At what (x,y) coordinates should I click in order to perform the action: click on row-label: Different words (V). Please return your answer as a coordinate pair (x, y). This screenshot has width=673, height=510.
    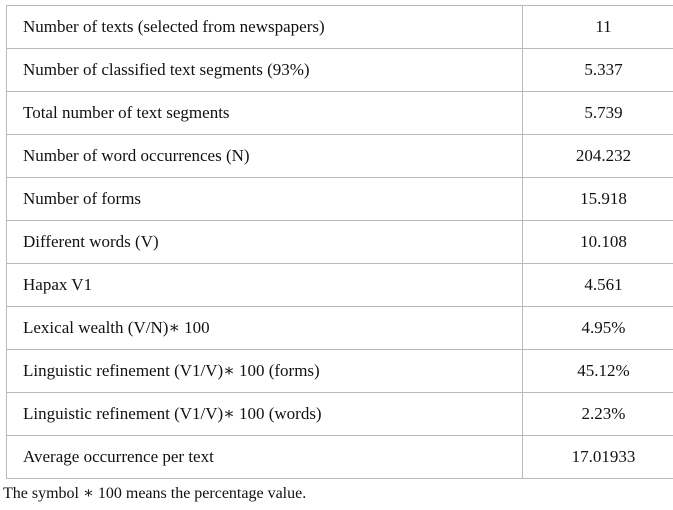
    Looking at the image, I should click on (264, 242).